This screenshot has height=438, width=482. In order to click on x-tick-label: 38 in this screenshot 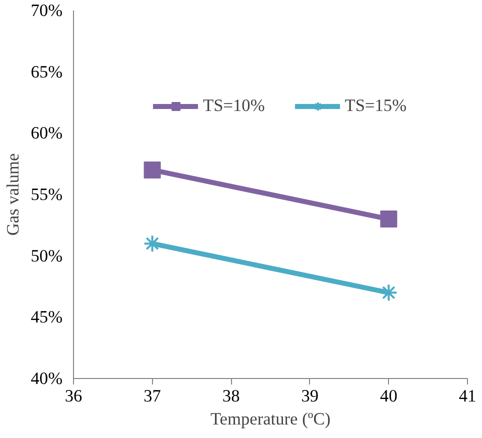, I will do `click(231, 396)`.